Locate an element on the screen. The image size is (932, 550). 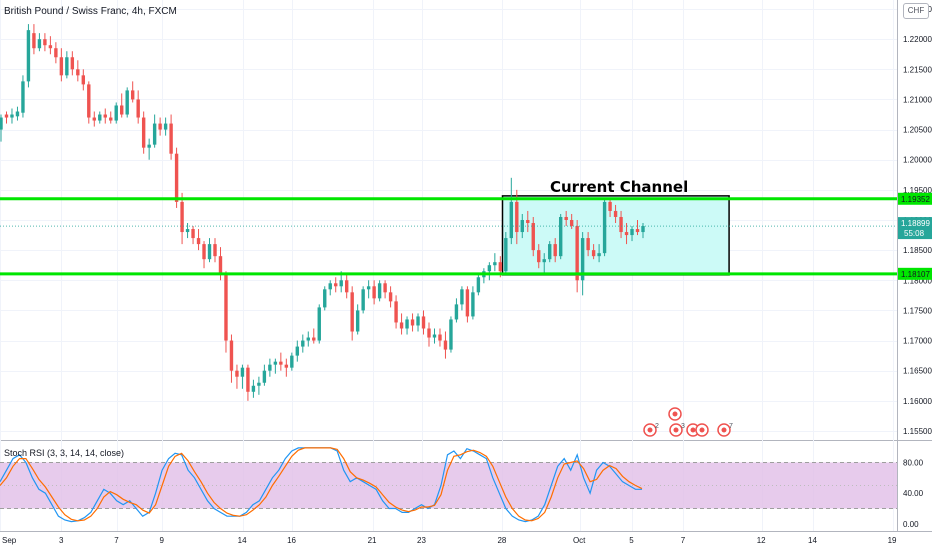
support-resistance-lines is located at coordinates (448, 236).